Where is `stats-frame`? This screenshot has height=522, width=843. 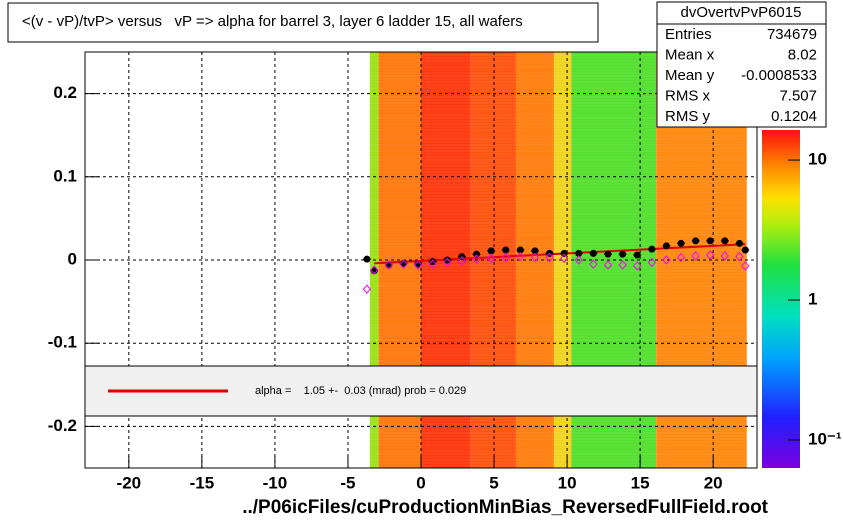 stats-frame is located at coordinates (741, 64).